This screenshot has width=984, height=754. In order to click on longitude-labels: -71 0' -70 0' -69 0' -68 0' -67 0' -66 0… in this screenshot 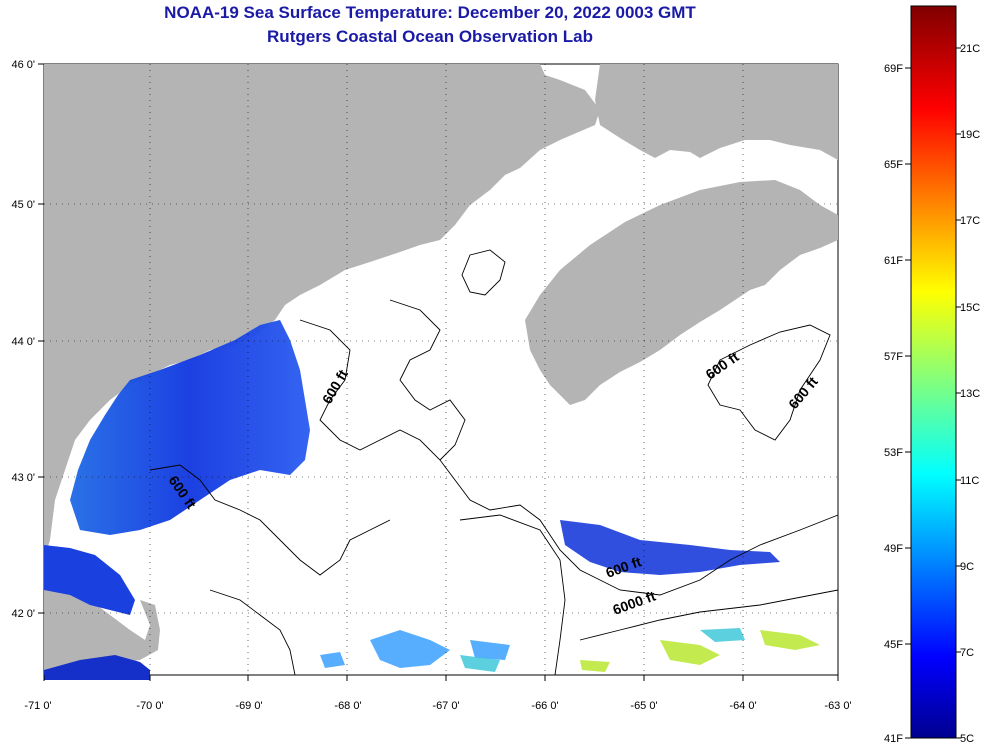, I will do `click(437, 706)`.